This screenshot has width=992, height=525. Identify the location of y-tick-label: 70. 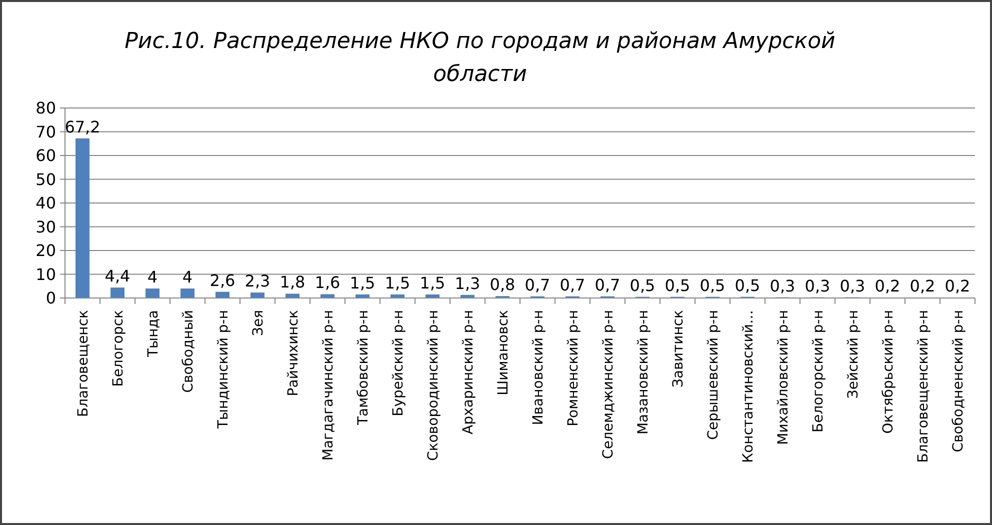
(46, 132).